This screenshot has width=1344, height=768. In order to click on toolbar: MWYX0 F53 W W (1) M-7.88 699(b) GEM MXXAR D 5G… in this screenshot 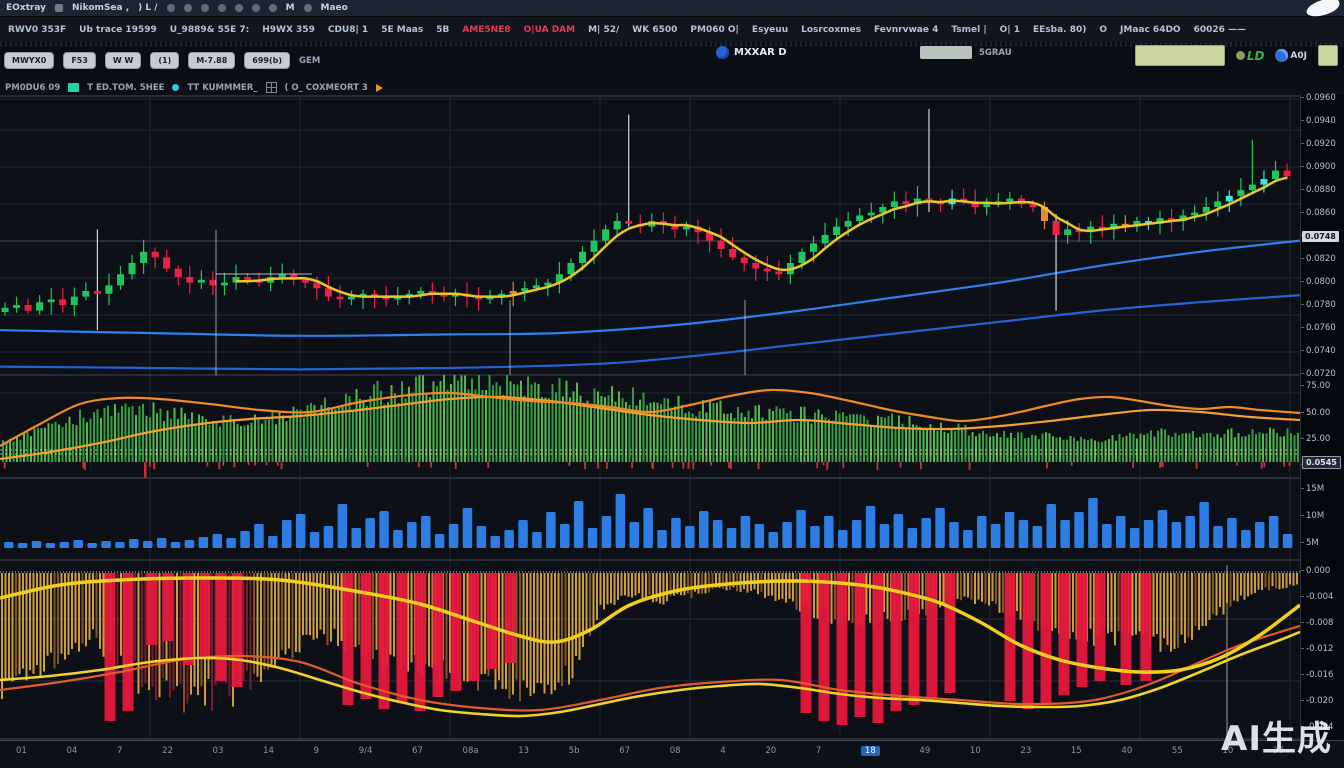, I will do `click(672, 61)`.